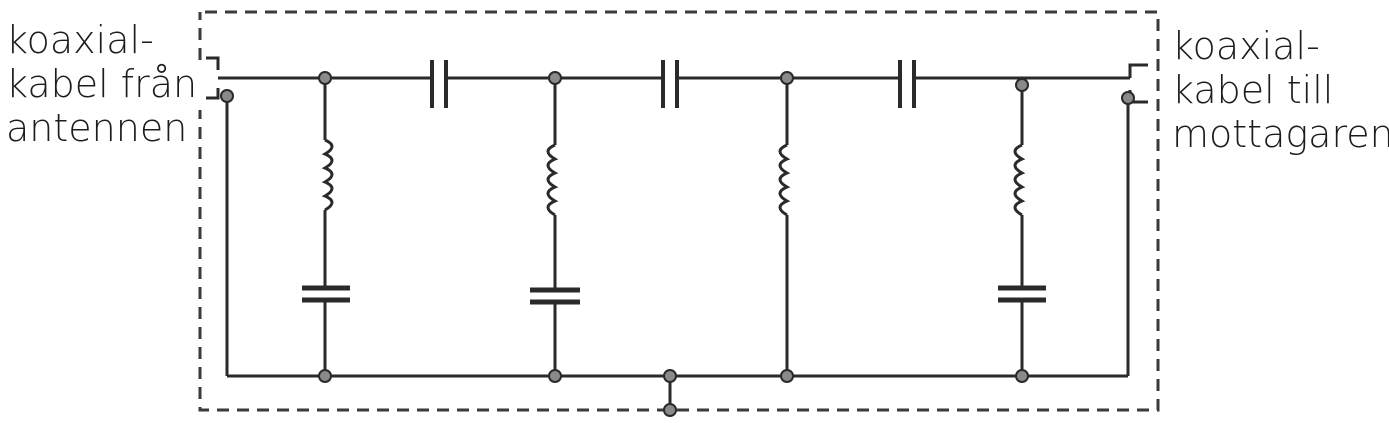  I want to click on input-label-line-1: koaxial-, so click(80, 40).